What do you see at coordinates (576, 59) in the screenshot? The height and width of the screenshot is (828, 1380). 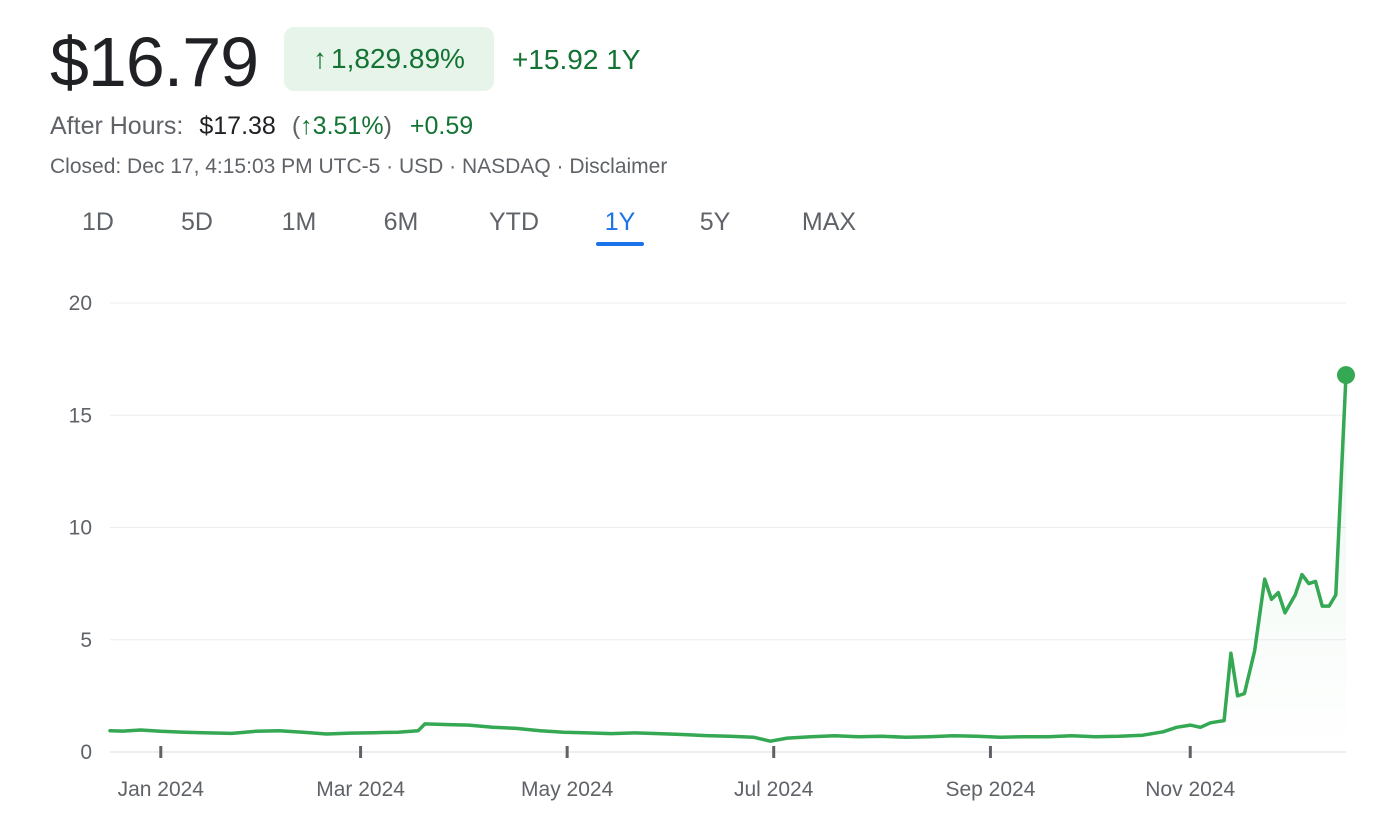 I see `change-absolute: +15.92 1Y` at bounding box center [576, 59].